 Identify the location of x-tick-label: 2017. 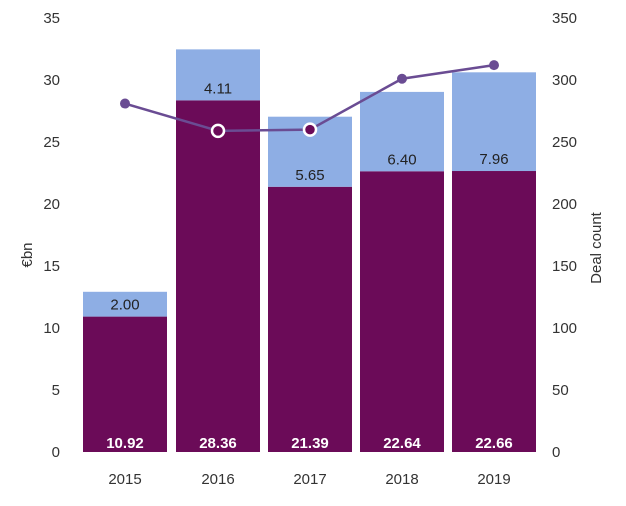
(309, 479).